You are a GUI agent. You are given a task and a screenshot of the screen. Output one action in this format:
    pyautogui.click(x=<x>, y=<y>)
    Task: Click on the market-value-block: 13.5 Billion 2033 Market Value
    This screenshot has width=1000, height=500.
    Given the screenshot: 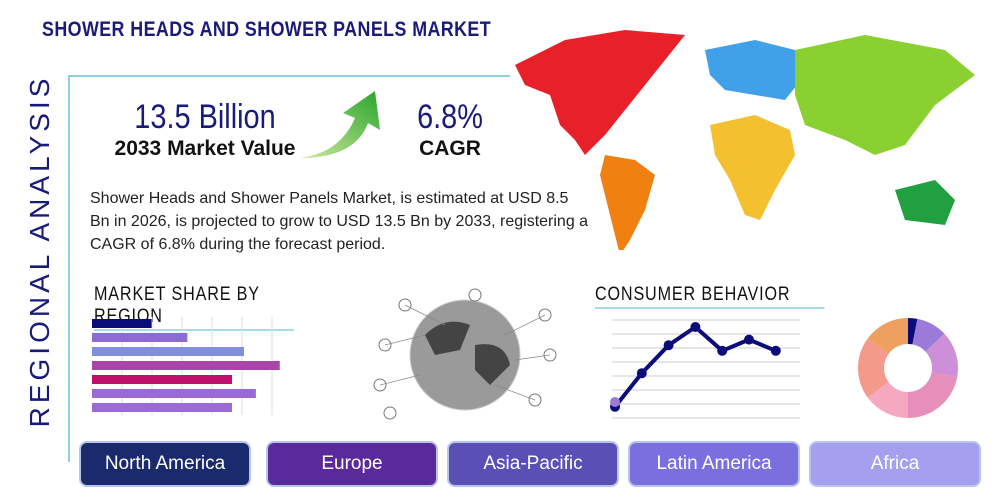 What is the action you would take?
    pyautogui.click(x=205, y=129)
    